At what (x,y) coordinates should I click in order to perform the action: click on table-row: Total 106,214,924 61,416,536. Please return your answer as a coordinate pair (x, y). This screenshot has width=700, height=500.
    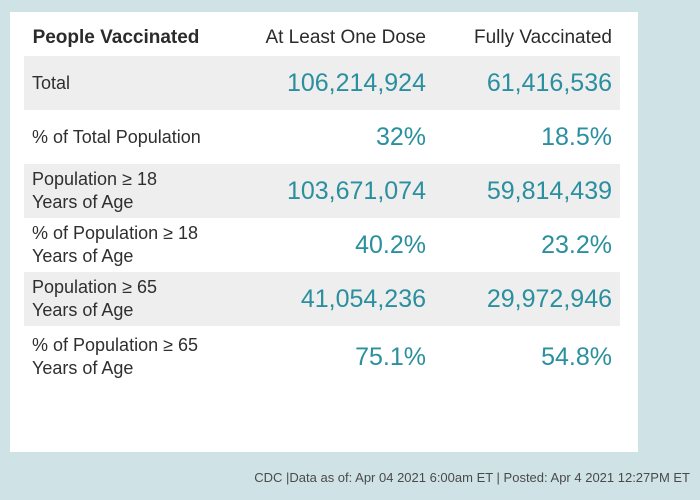
    Looking at the image, I should click on (322, 83).